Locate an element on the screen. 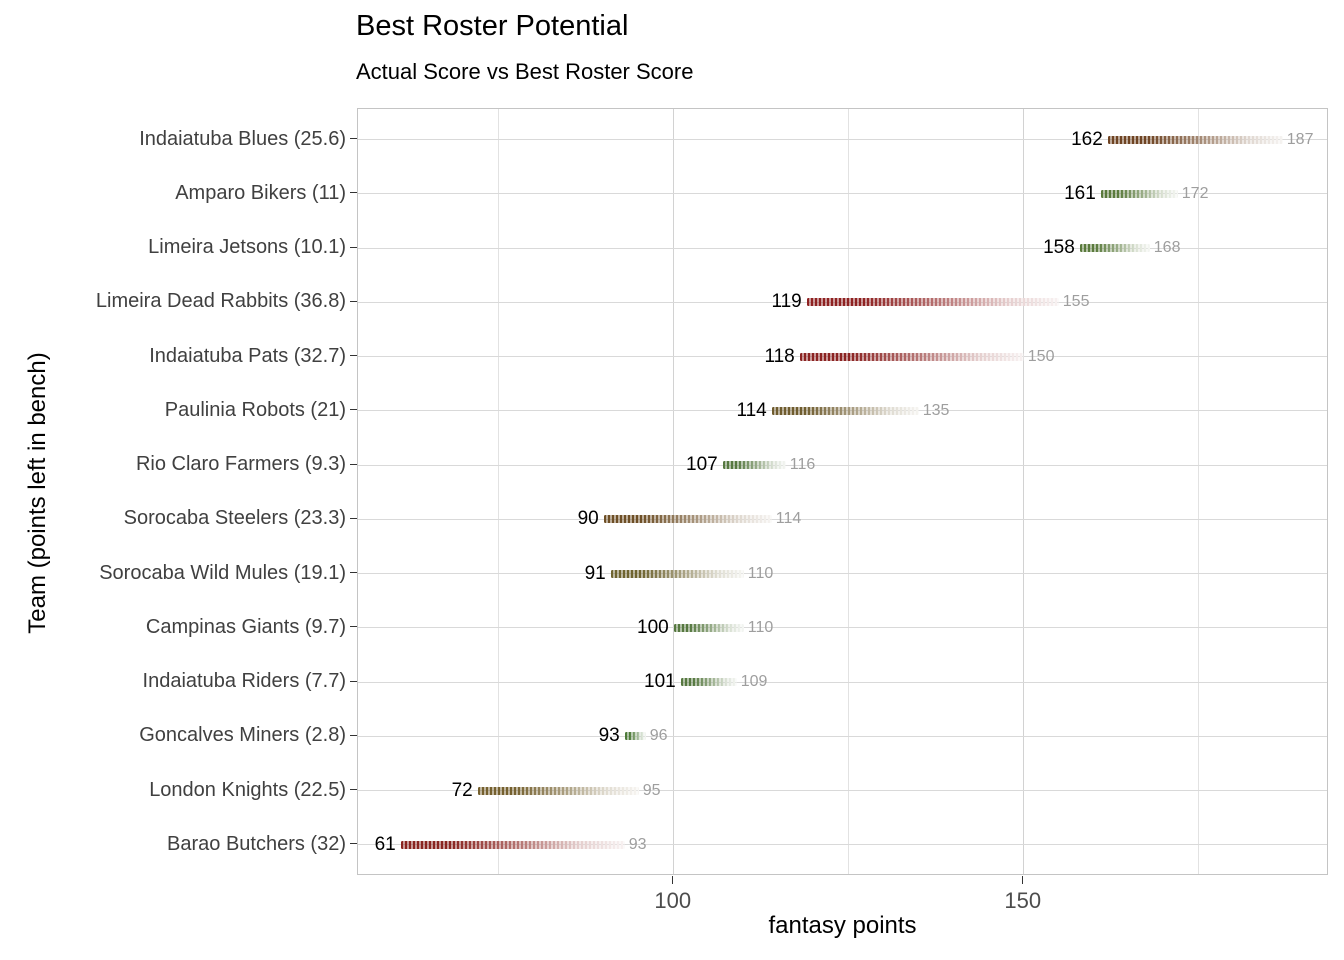  best-value-label: 96 is located at coordinates (658, 736).